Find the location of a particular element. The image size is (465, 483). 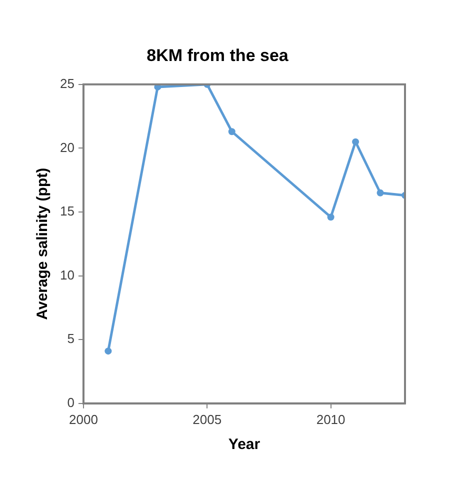

x-tick-label: 2010 is located at coordinates (331, 419).